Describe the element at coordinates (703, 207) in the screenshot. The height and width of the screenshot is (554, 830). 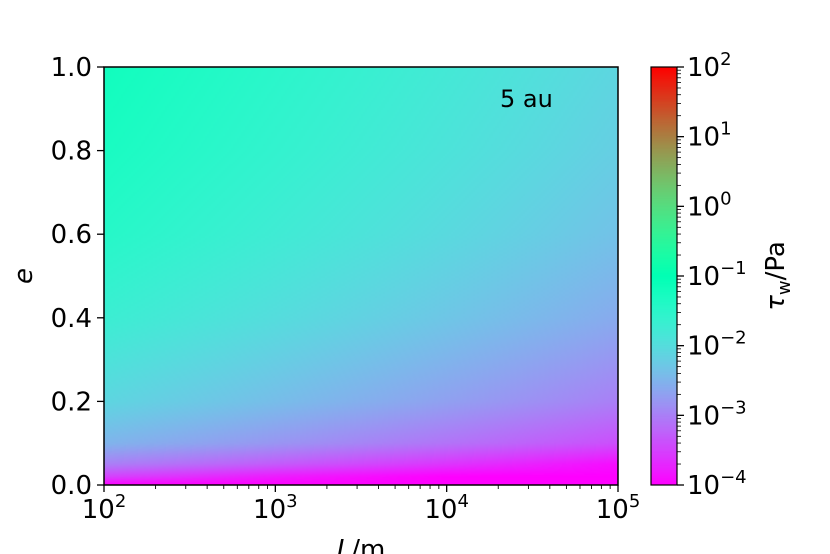
I see `colorbar-tick-label-4-base: 10` at that location.